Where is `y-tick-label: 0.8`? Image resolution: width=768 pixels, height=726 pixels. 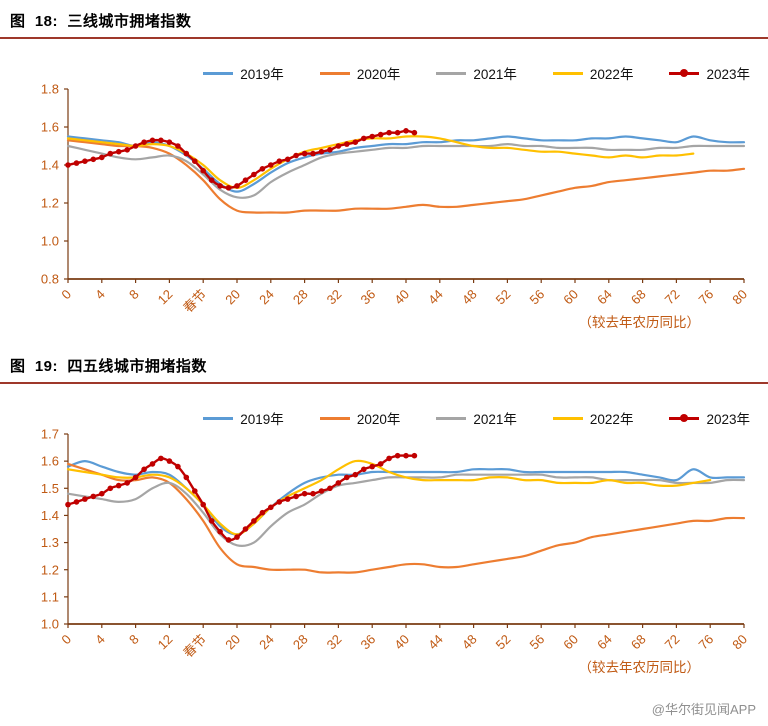 y-tick-label: 0.8 is located at coordinates (50, 279).